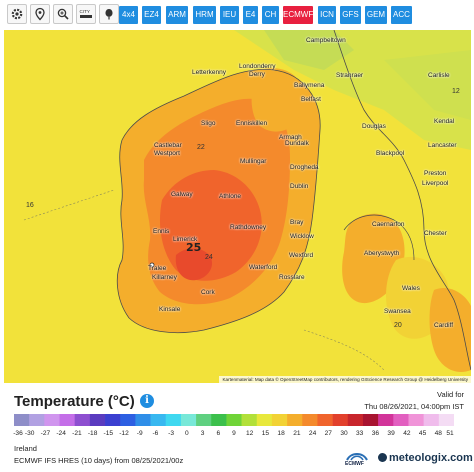 The width and height of the screenshot is (474, 472). What do you see at coordinates (170, 309) in the screenshot?
I see `place-label: Kinsale` at bounding box center [170, 309].